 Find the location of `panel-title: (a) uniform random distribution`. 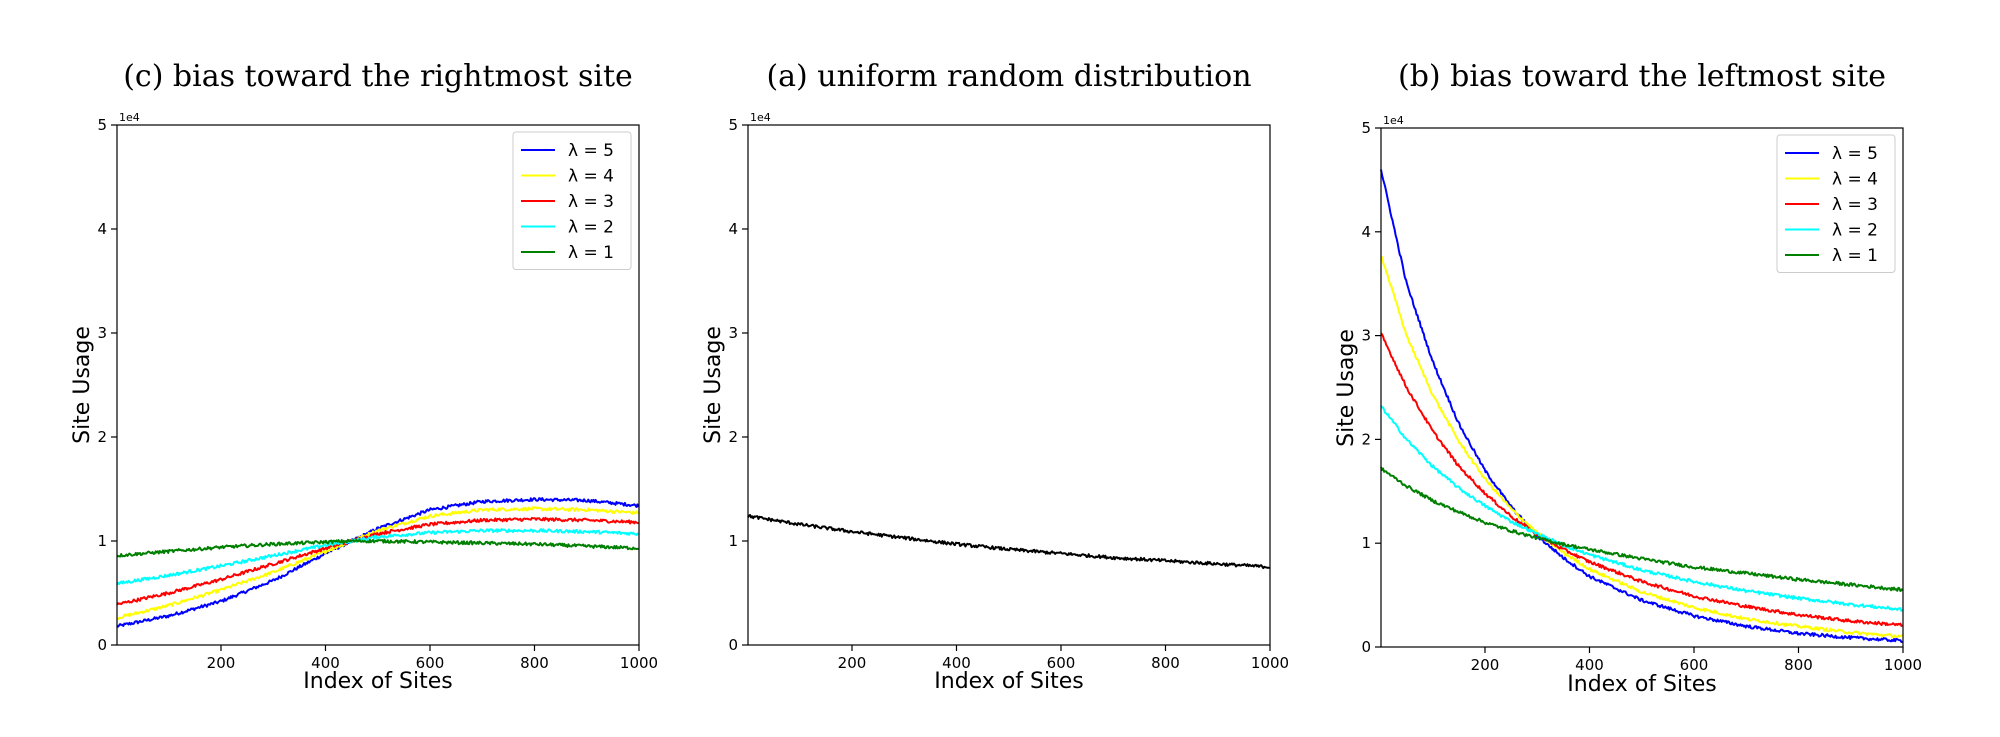

panel-title: (a) uniform random distribution is located at coordinates (1008, 76).